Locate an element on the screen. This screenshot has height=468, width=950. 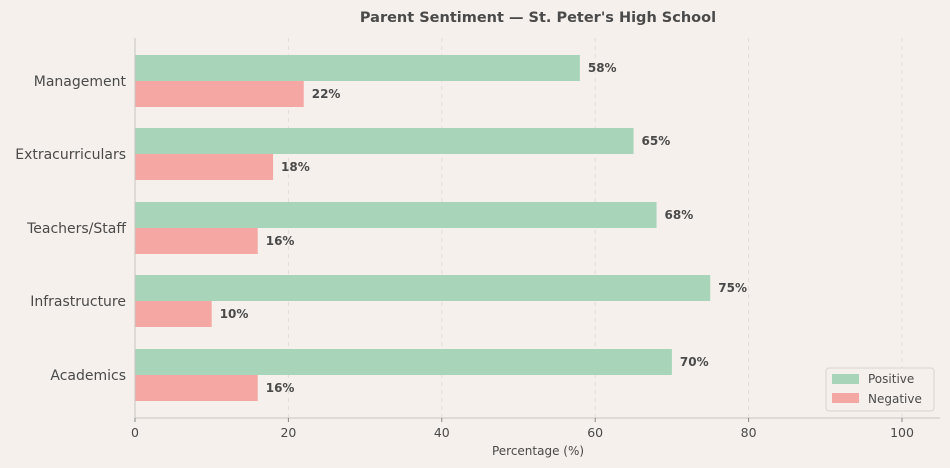
x-tick-label: 0 is located at coordinates (135, 432).